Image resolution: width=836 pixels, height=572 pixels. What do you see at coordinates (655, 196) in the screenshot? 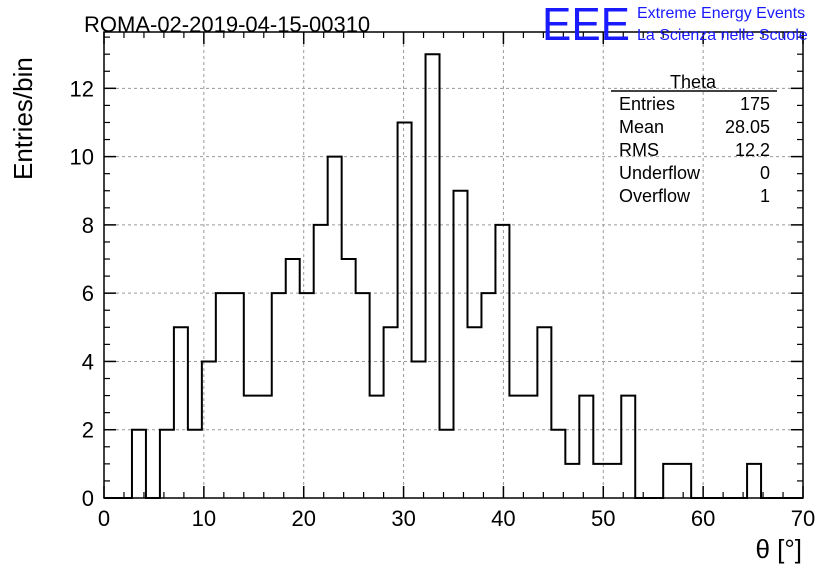
I see `stats-label-overflow: Overflow` at bounding box center [655, 196].